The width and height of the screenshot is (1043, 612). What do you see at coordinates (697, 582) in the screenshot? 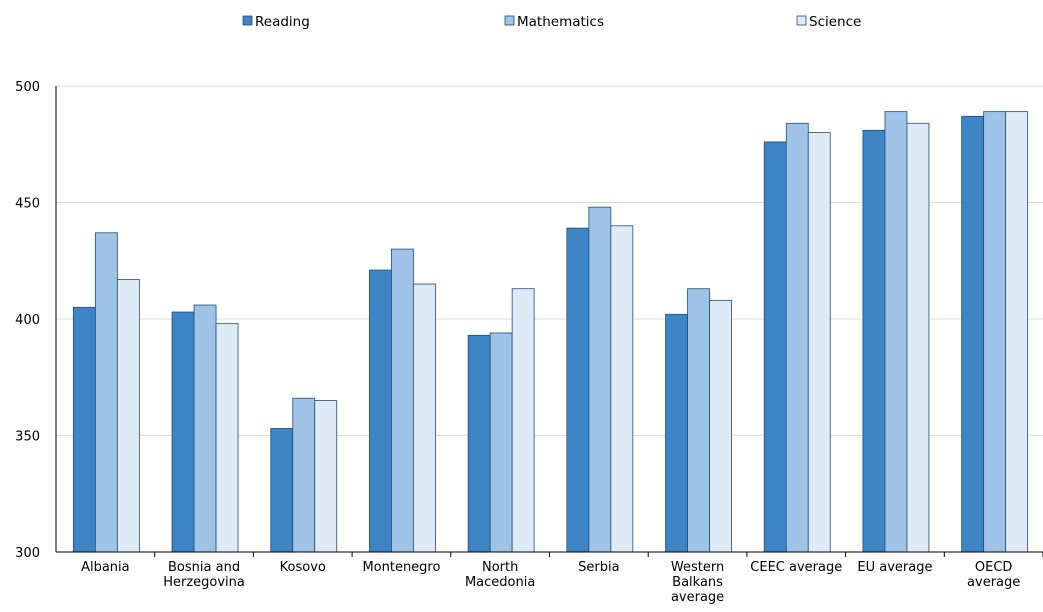
I see `x-tick-label: Western Balkans average` at bounding box center [697, 582].